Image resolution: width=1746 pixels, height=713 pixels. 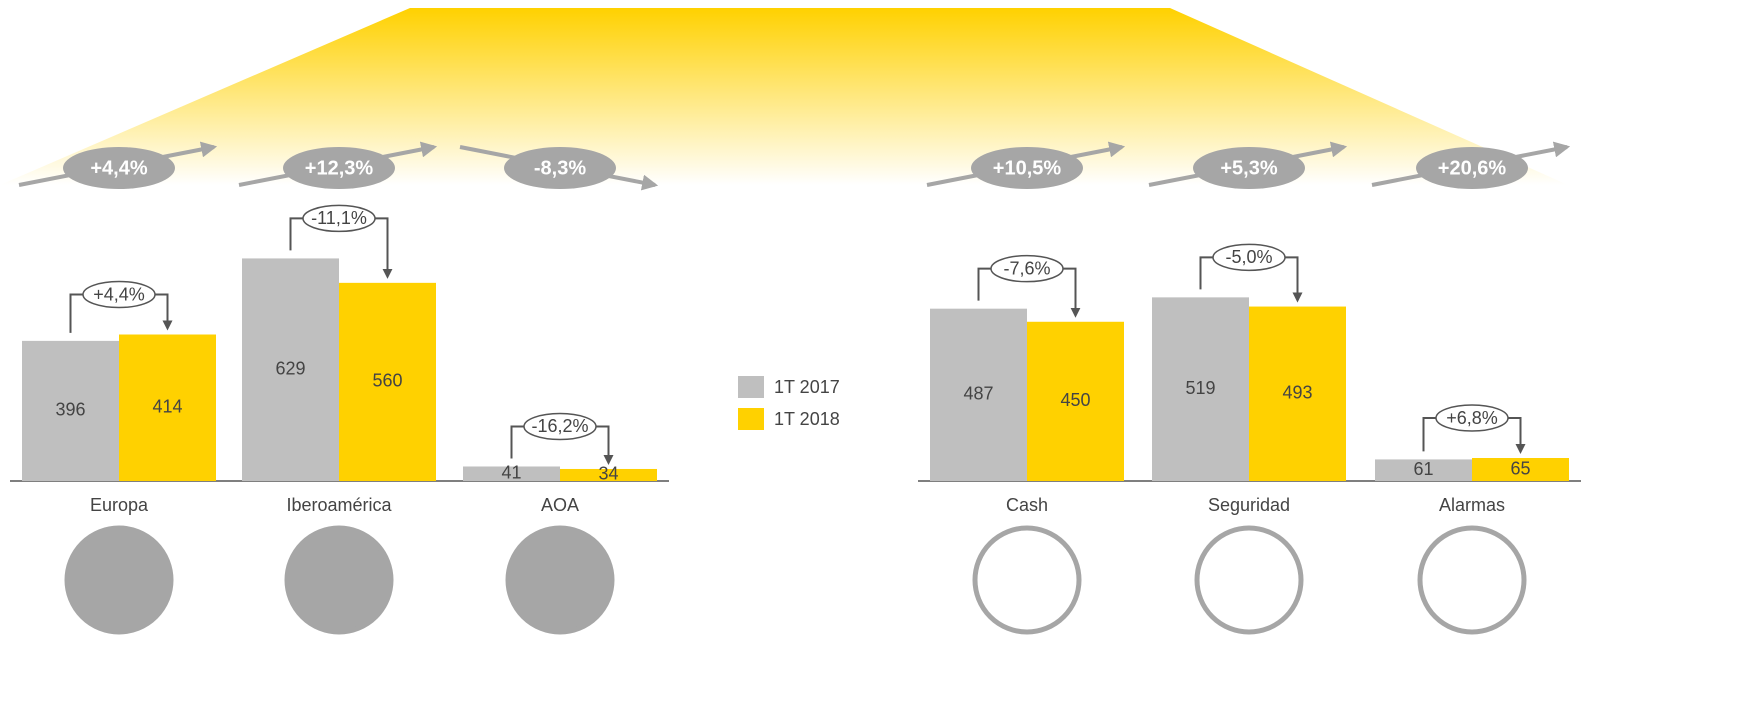 I want to click on value-label: 414, so click(x=167, y=407).